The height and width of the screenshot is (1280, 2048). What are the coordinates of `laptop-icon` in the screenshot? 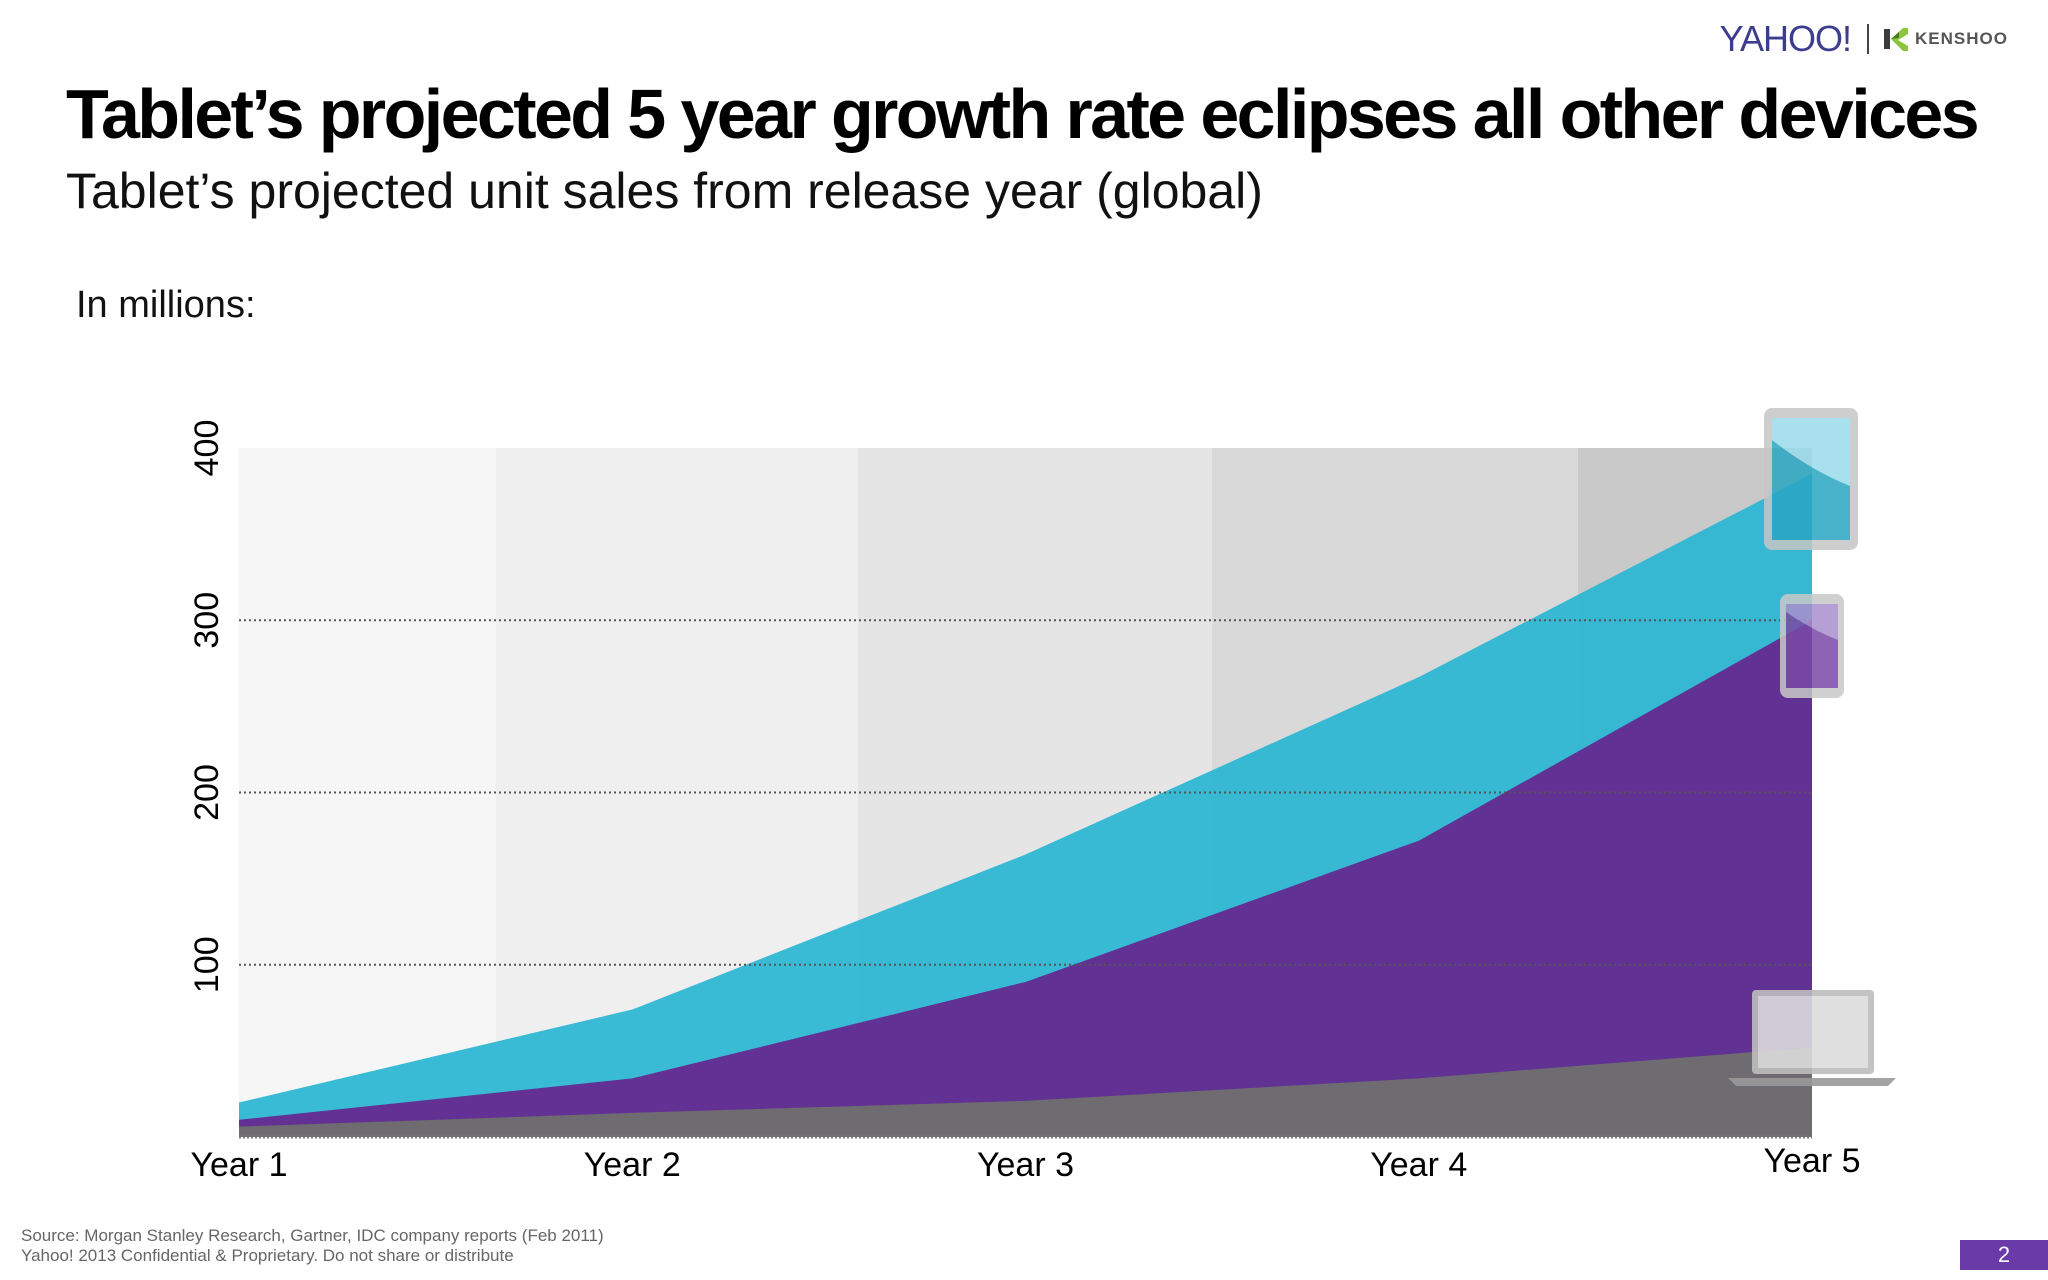 It's located at (1812, 1038).